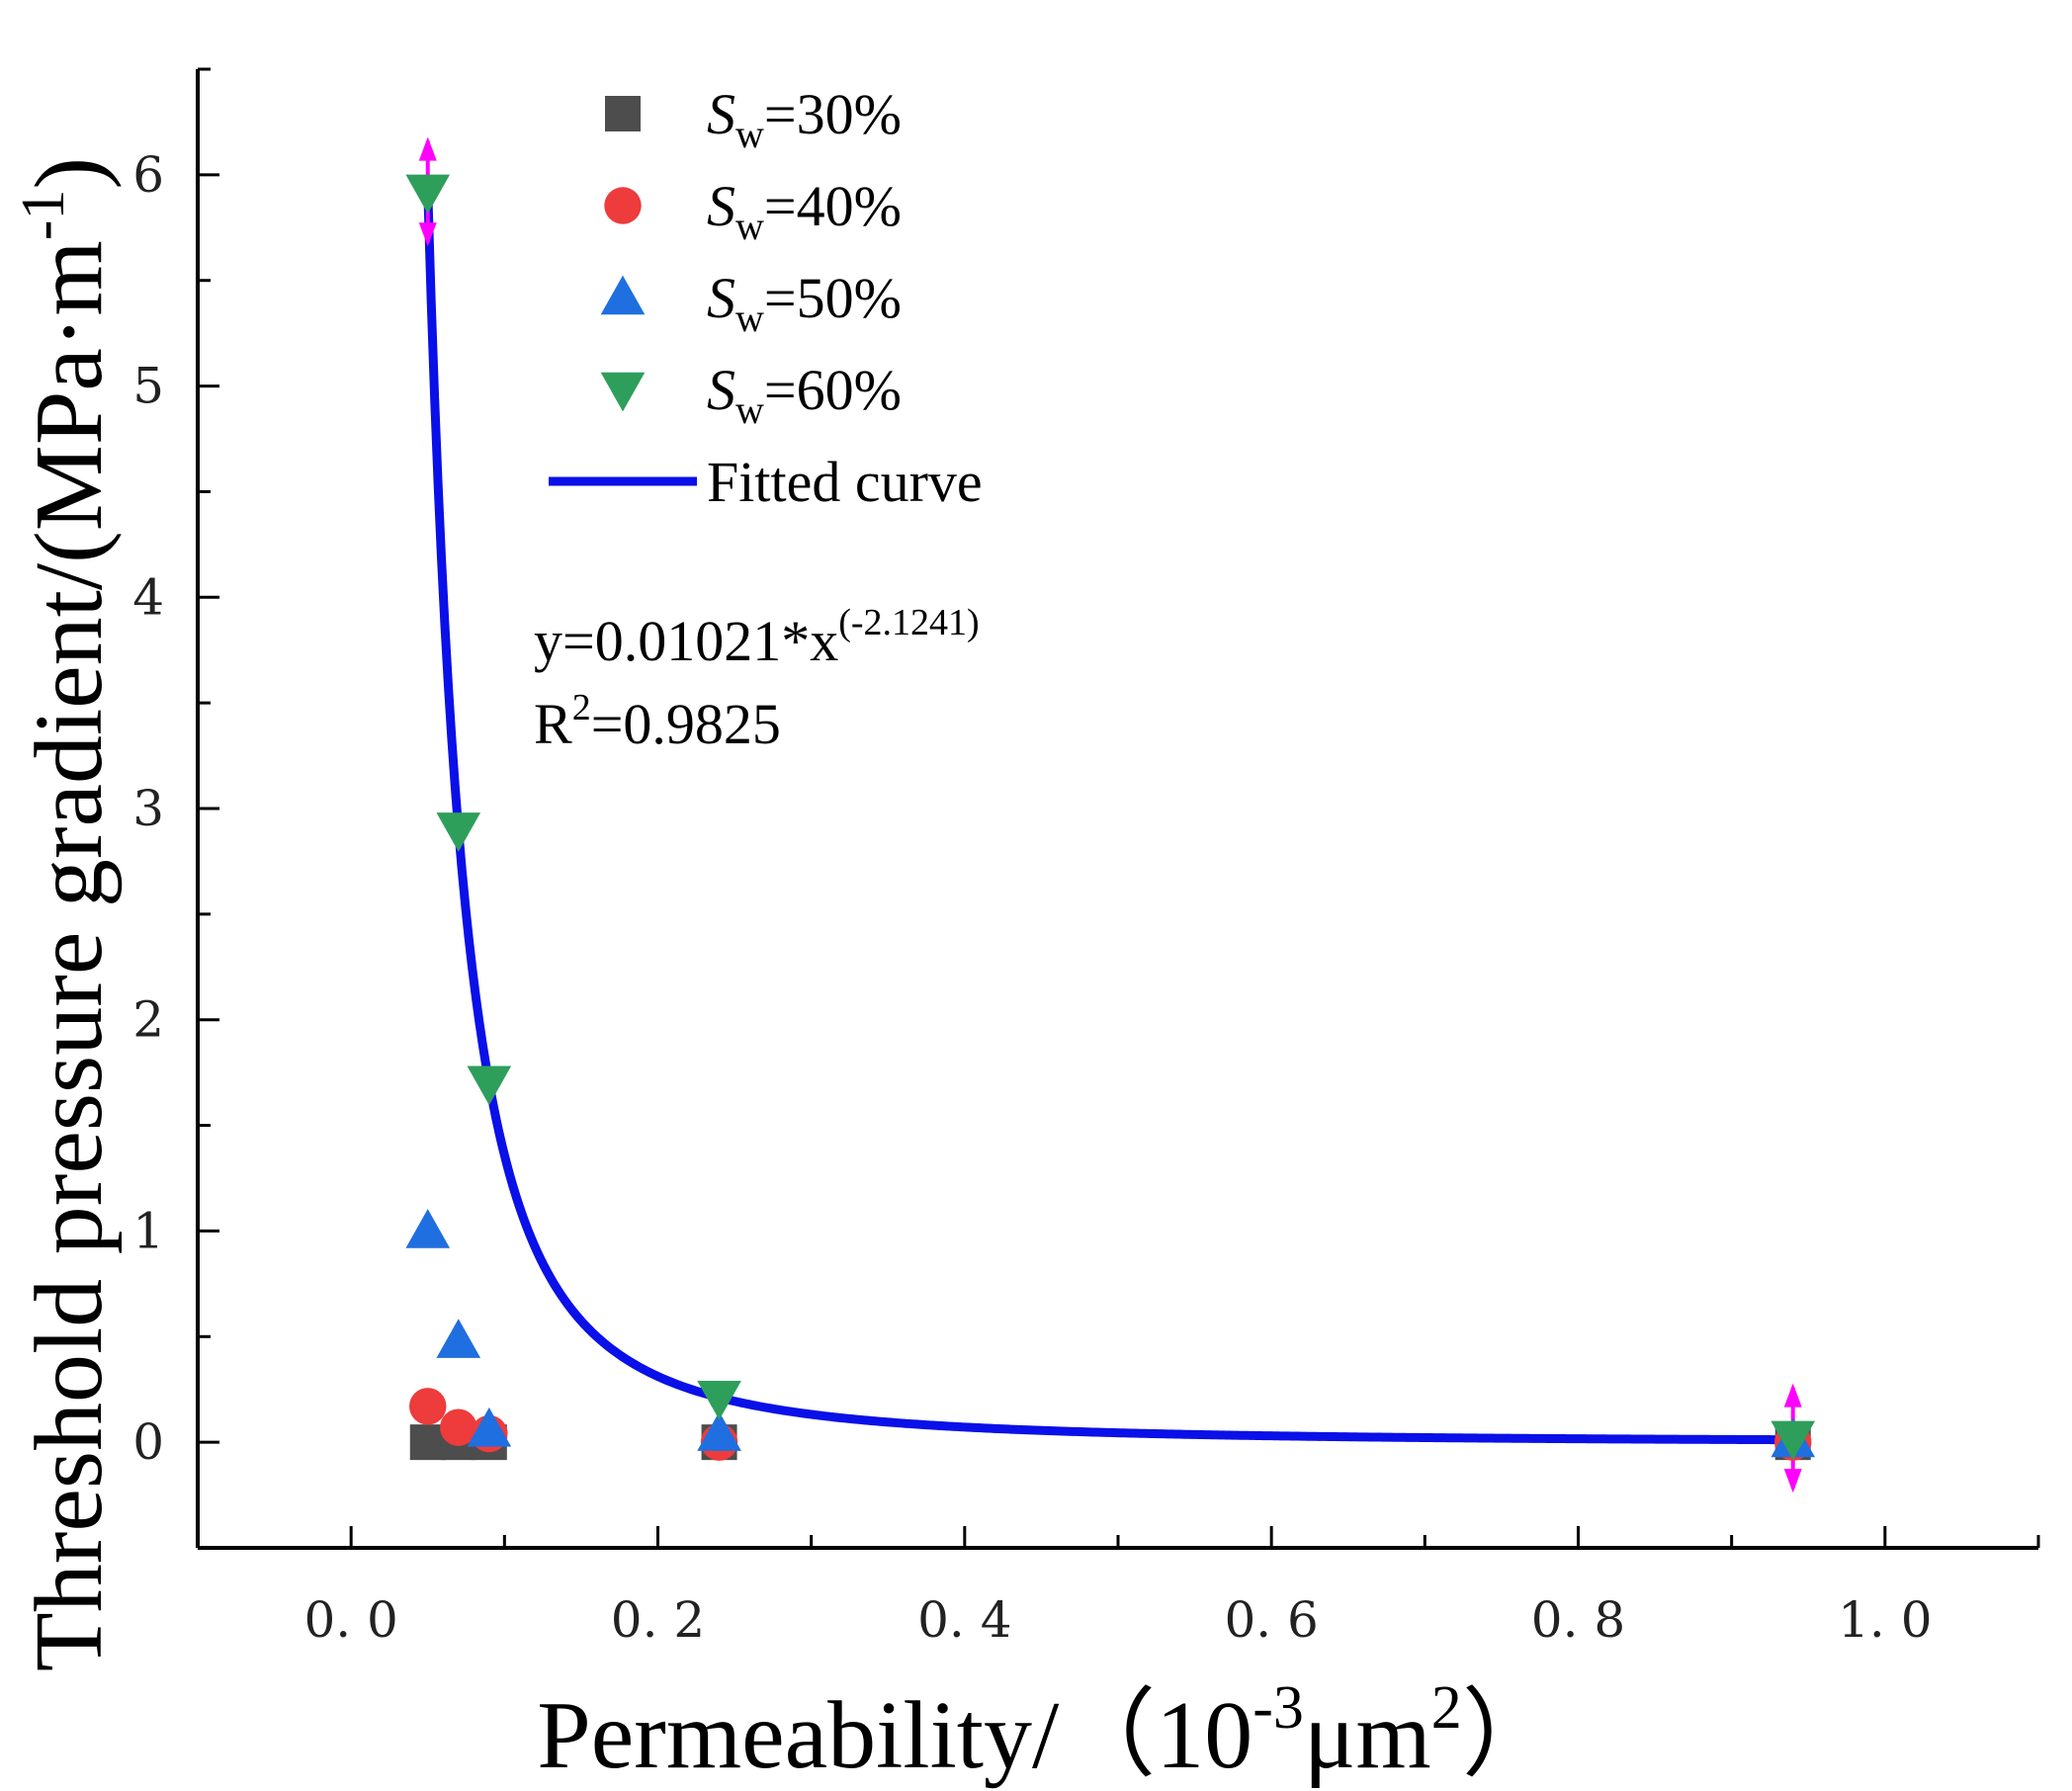  What do you see at coordinates (66, 914) in the screenshot?
I see `y-axis-title: Threshold pressure gradient/(MPa·m-1)` at bounding box center [66, 914].